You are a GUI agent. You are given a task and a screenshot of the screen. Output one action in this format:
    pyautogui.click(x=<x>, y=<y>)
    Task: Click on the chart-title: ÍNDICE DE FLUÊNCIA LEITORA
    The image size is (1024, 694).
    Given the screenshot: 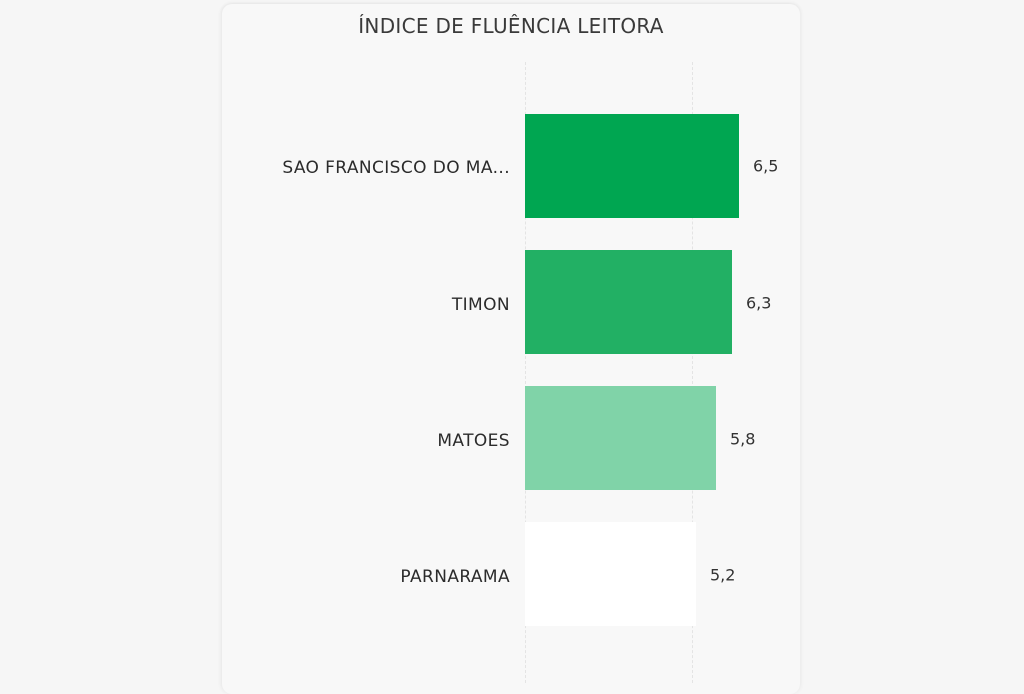 What is the action you would take?
    pyautogui.click(x=511, y=26)
    